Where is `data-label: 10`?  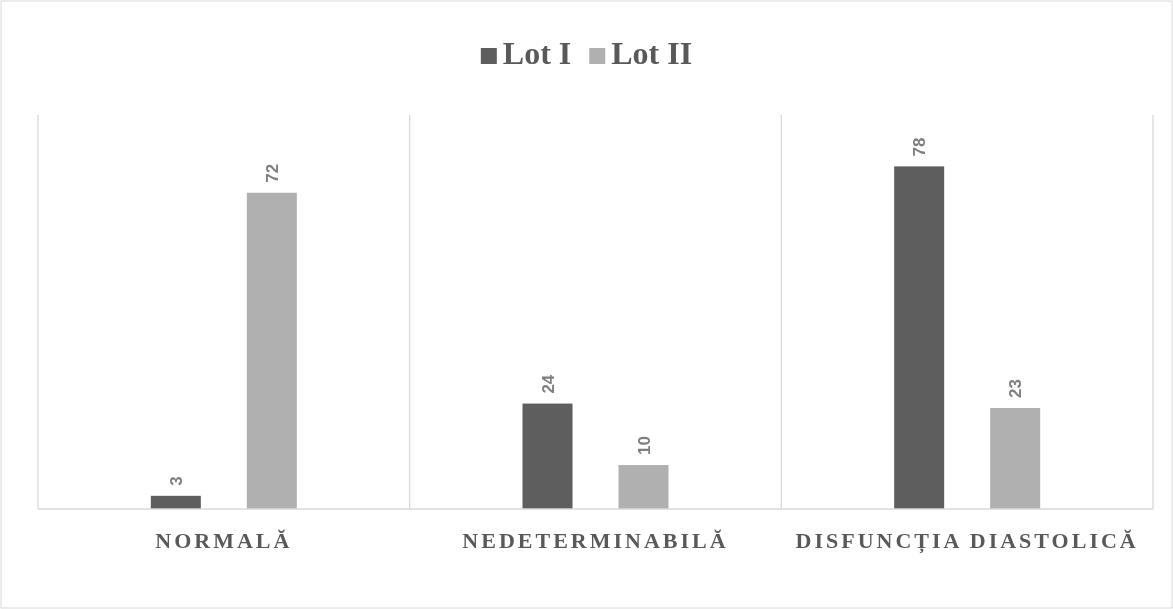 data-label: 10 is located at coordinates (644, 446).